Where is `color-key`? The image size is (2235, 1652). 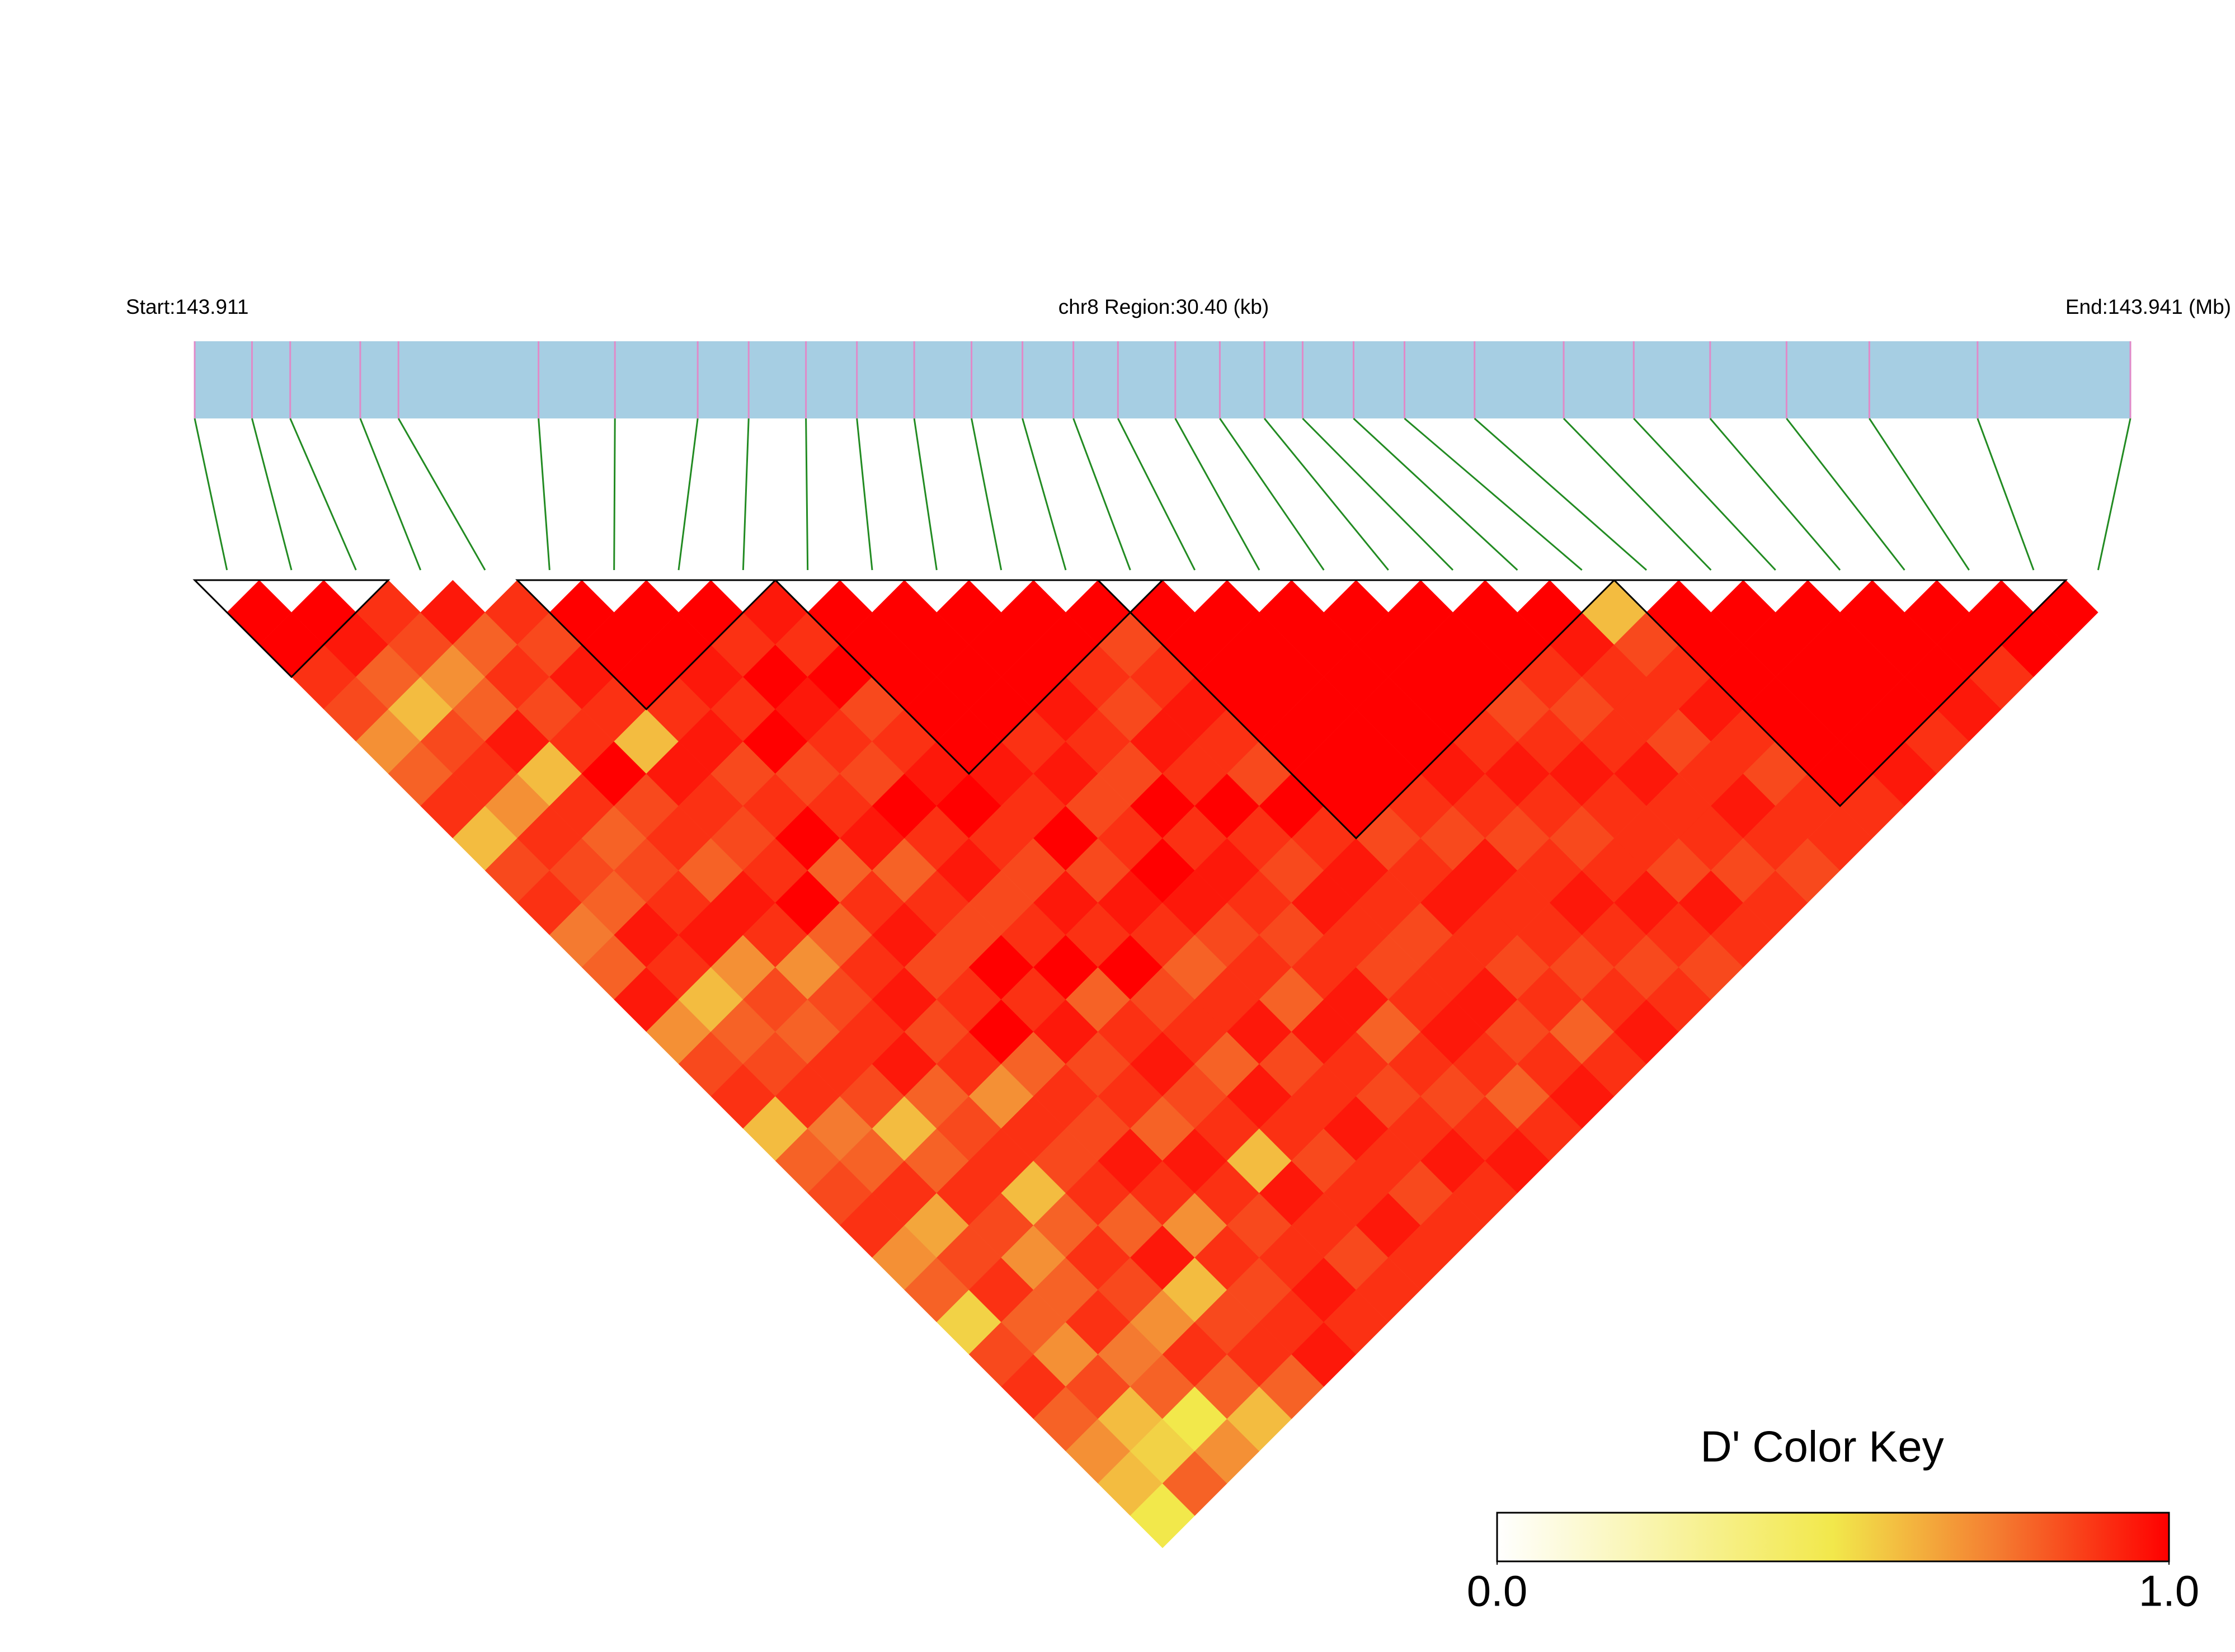
color-key is located at coordinates (1833, 1537).